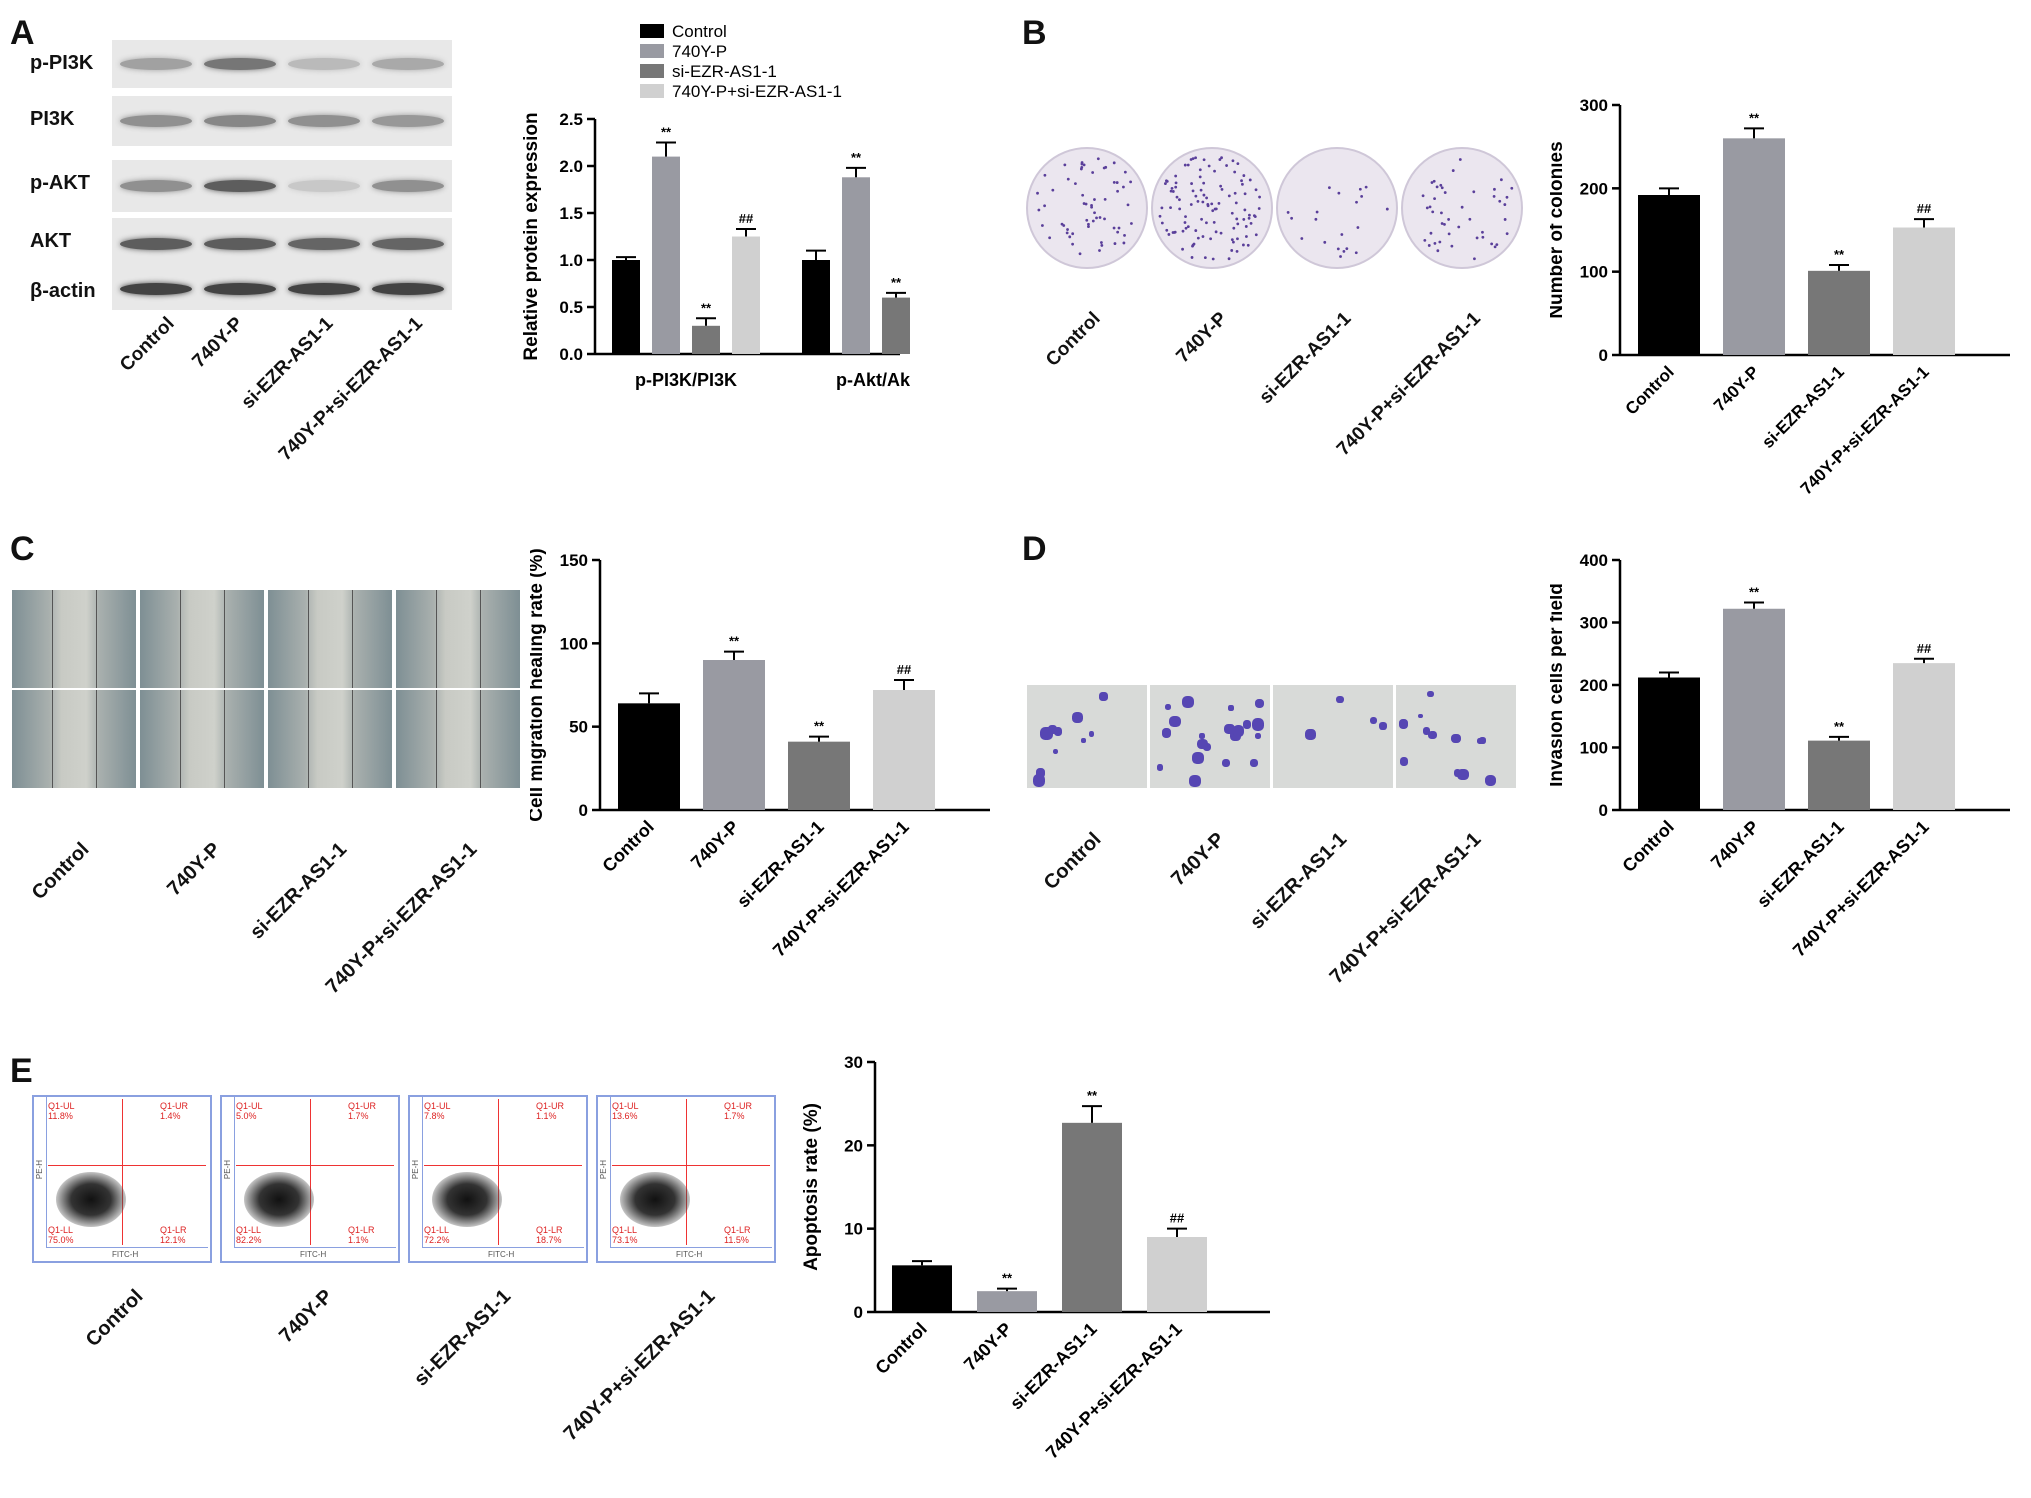 Image resolution: width=2031 pixels, height=1498 pixels. What do you see at coordinates (1202, 338) in the screenshot?
I see `group-label: 740Y-P` at bounding box center [1202, 338].